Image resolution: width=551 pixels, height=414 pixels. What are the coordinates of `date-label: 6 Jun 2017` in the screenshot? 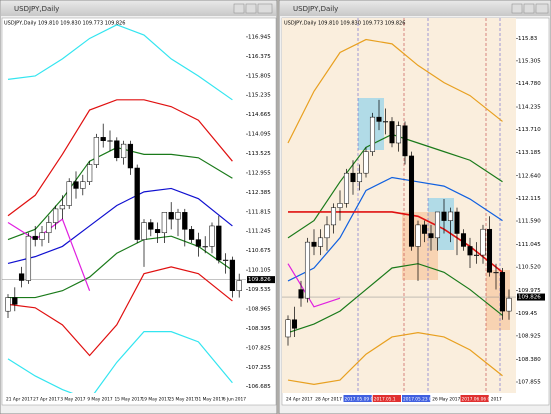 It's located at (234, 400).